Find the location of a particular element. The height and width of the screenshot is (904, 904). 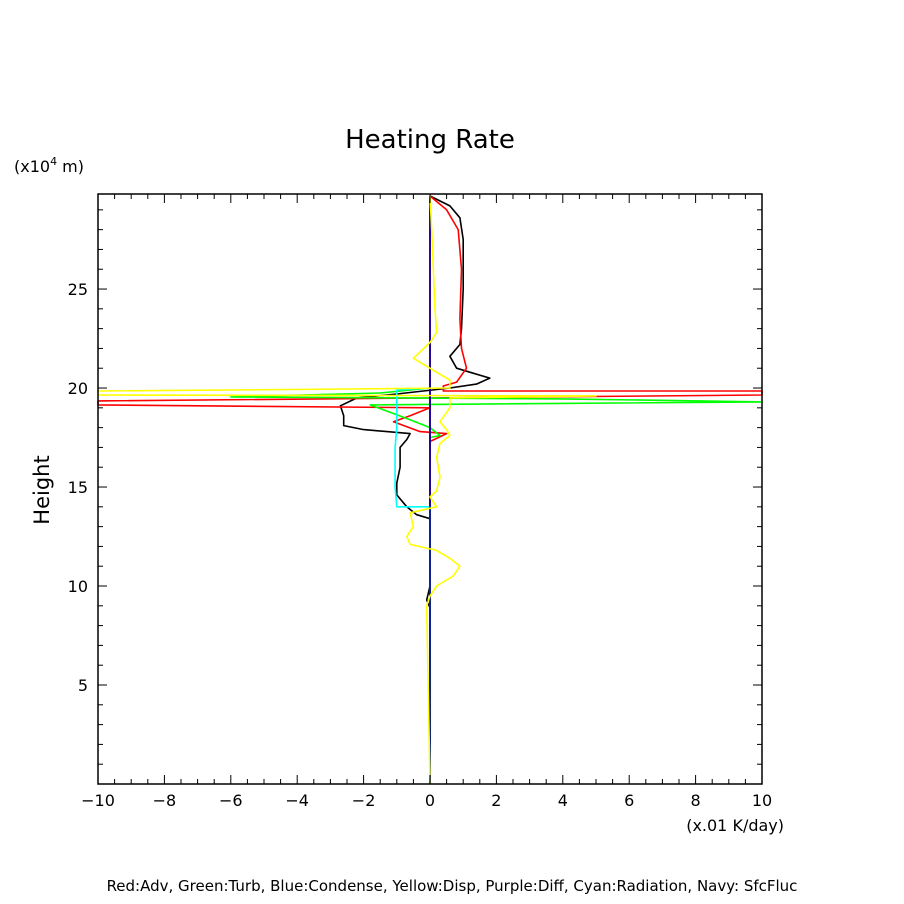

y-tick-label: 25 is located at coordinates (78, 289).